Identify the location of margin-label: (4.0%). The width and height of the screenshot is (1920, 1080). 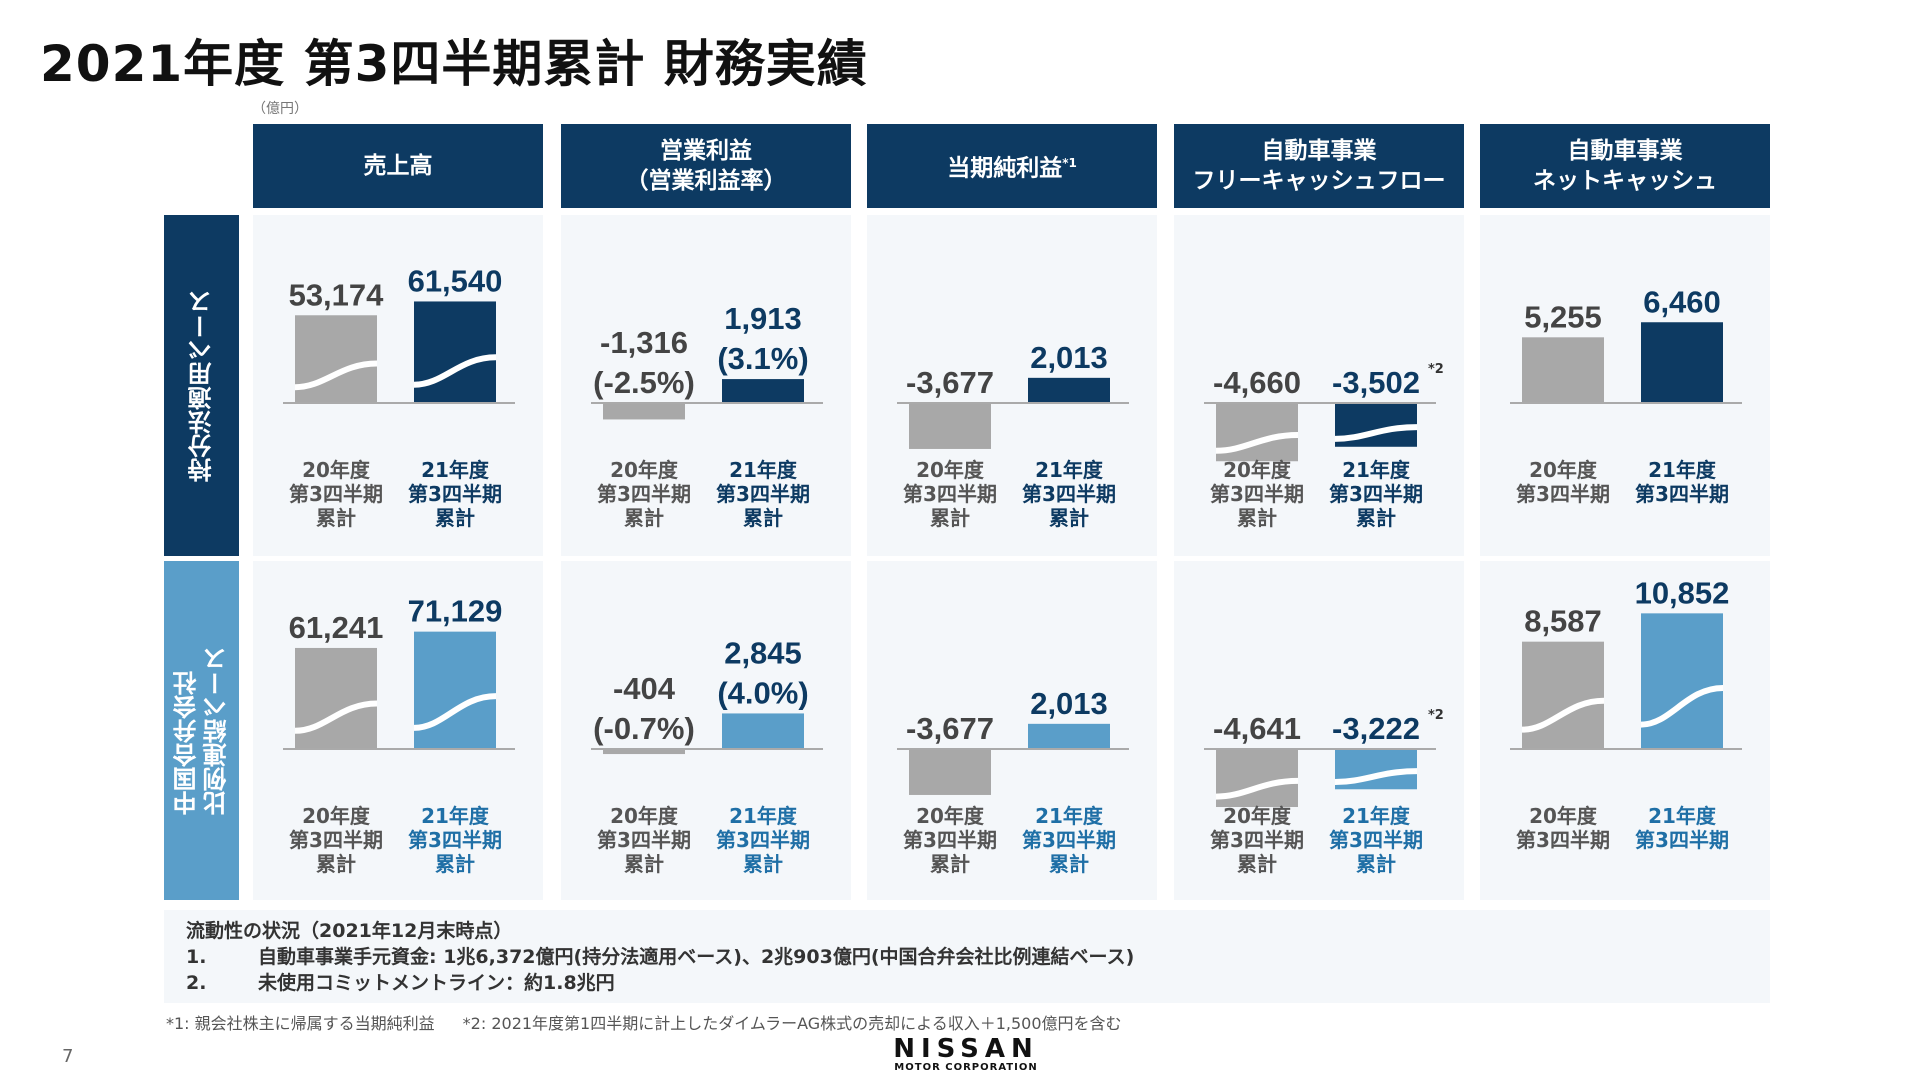
(762, 692).